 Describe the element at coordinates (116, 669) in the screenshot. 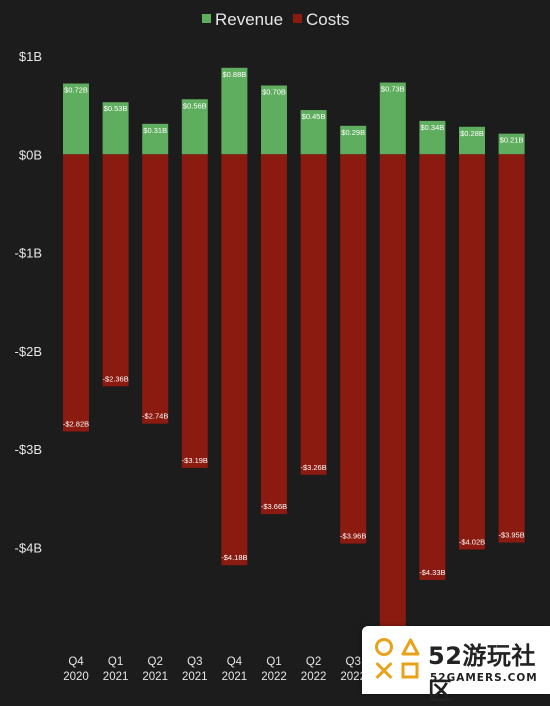

I see `x-tick-label: Q1 2021` at that location.